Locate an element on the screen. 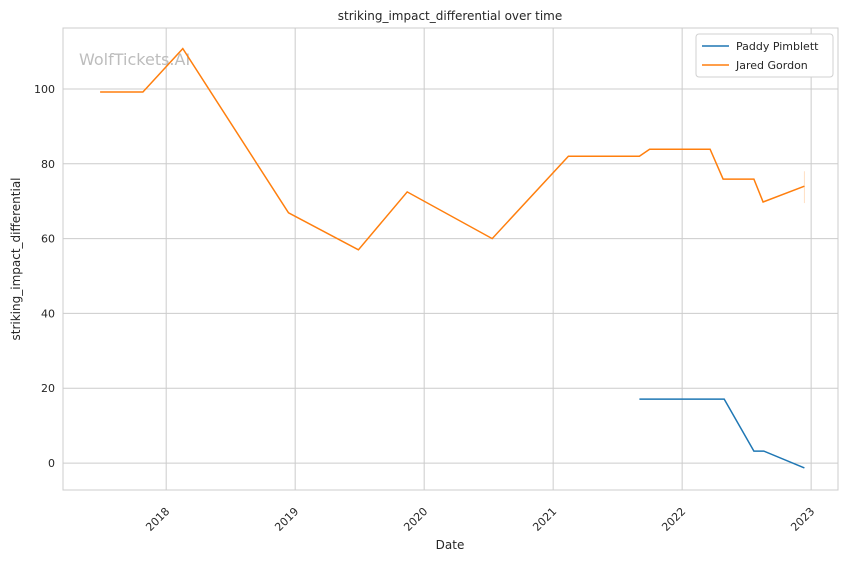 This screenshot has height=565, width=848. y-tick-label: 80 is located at coordinates (48, 164).